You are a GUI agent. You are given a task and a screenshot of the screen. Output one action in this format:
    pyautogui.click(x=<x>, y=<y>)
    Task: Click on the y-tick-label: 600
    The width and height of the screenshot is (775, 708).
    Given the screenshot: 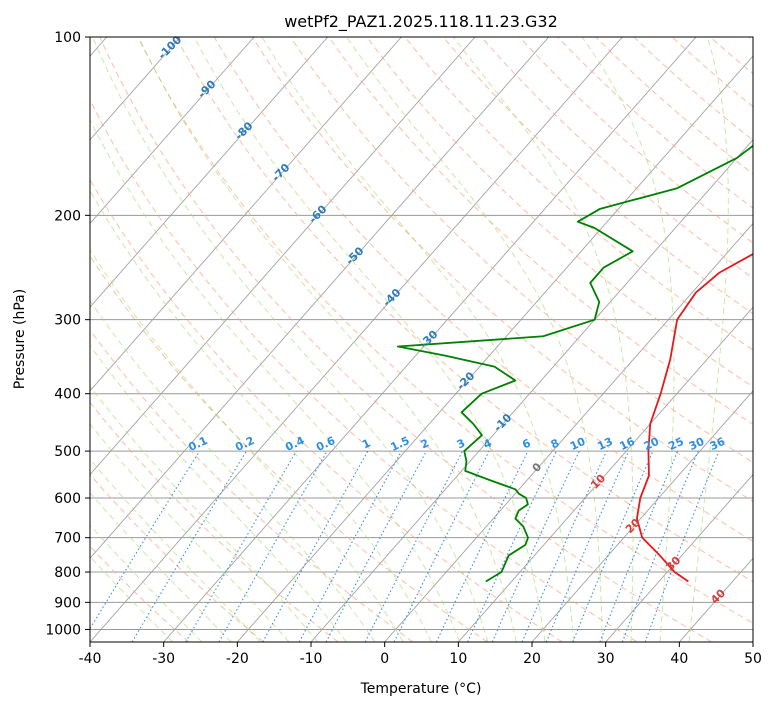 What is the action you would take?
    pyautogui.click(x=67, y=499)
    